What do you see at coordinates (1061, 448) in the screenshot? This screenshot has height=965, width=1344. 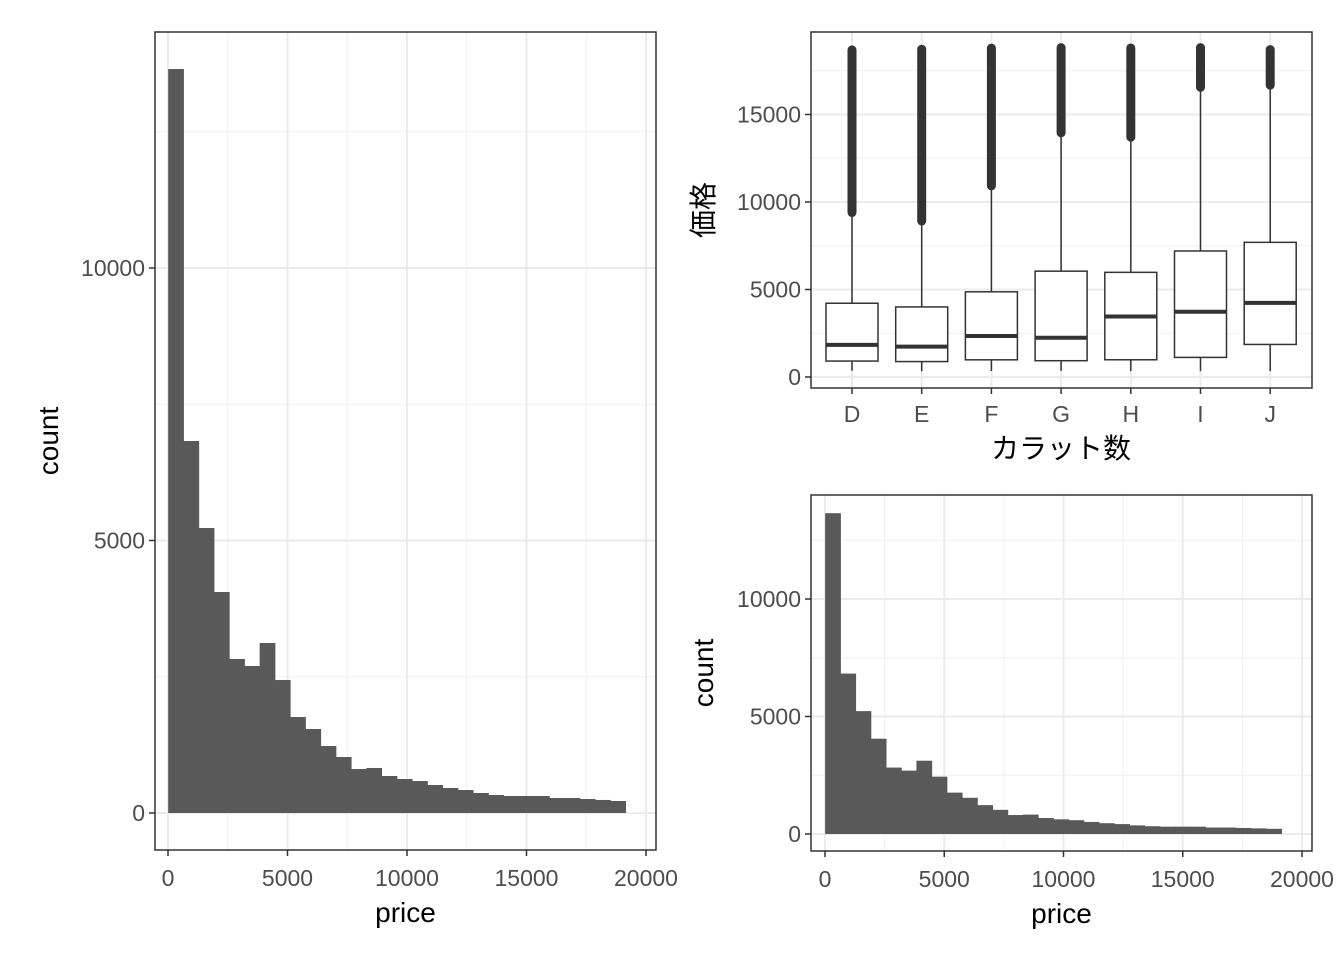 I see `x-axis-title: カラット数` at bounding box center [1061, 448].